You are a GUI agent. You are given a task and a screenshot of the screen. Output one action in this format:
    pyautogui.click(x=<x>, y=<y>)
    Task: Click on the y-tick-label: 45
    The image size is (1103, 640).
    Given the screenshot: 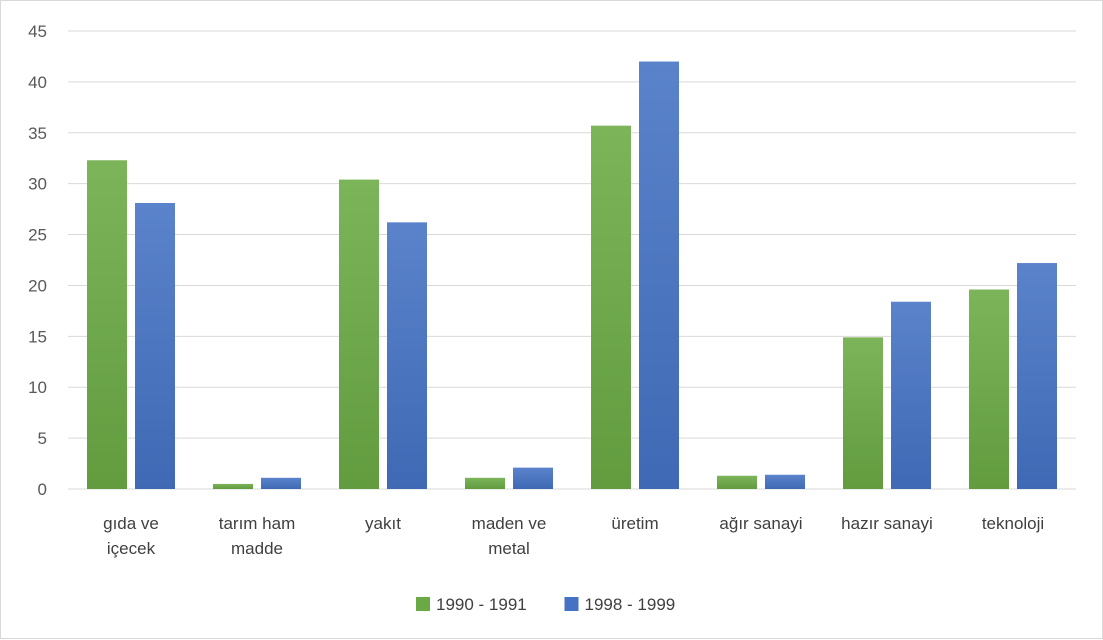 What is the action you would take?
    pyautogui.click(x=37, y=31)
    